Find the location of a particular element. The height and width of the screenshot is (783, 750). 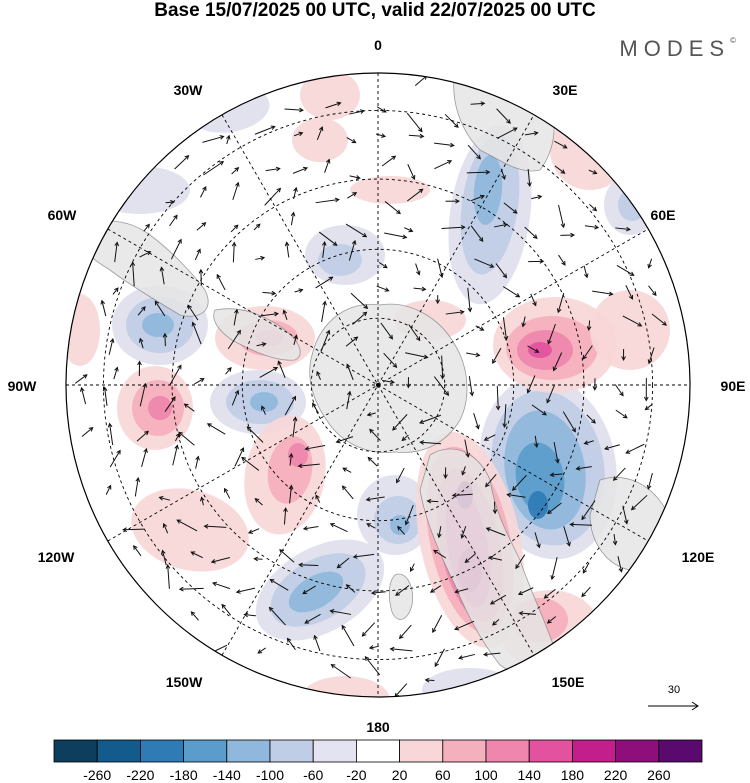

land-mass is located at coordinates (143, 268).